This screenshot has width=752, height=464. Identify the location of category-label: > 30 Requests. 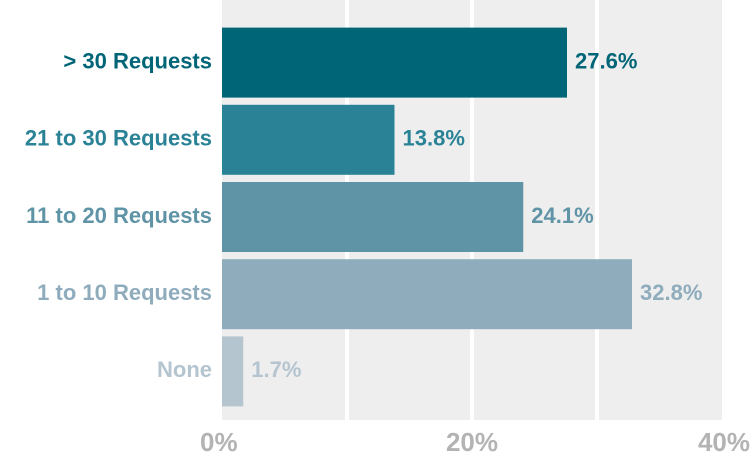
(137, 60).